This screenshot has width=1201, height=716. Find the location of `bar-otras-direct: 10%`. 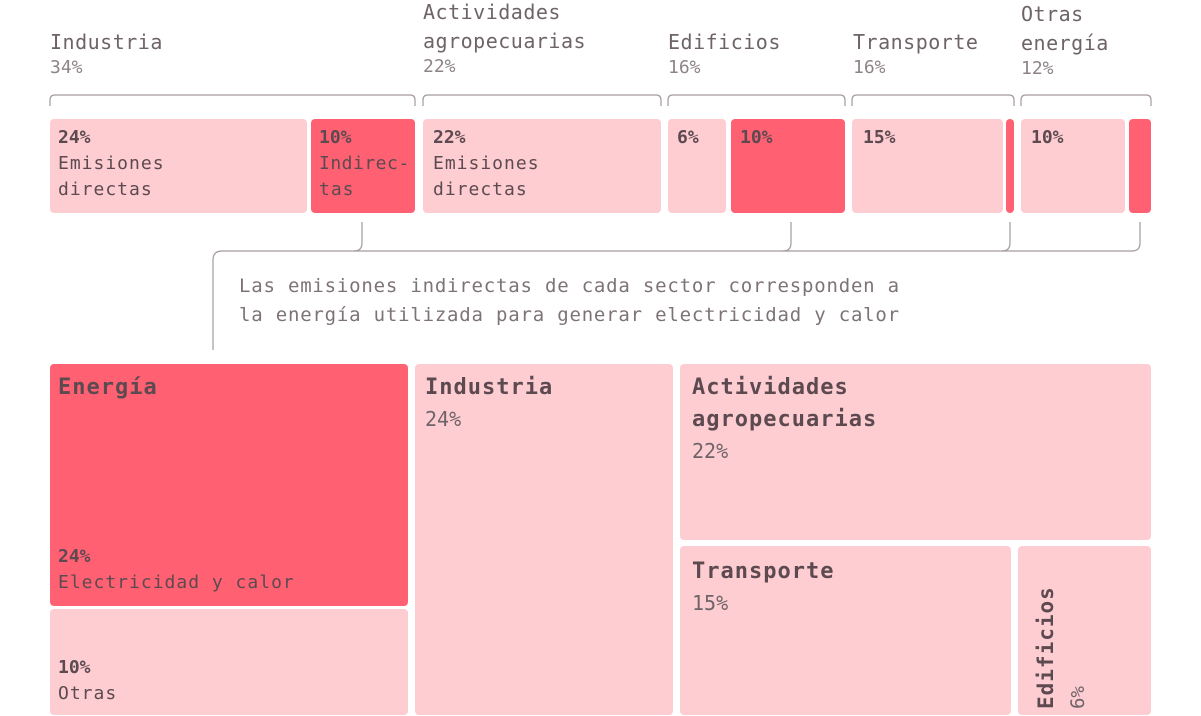

bar-otras-direct: 10% is located at coordinates (1073, 166).